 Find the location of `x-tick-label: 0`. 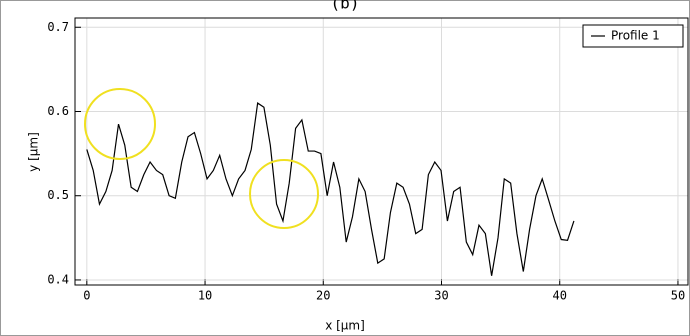

x-tick-label: 0 is located at coordinates (86, 296).